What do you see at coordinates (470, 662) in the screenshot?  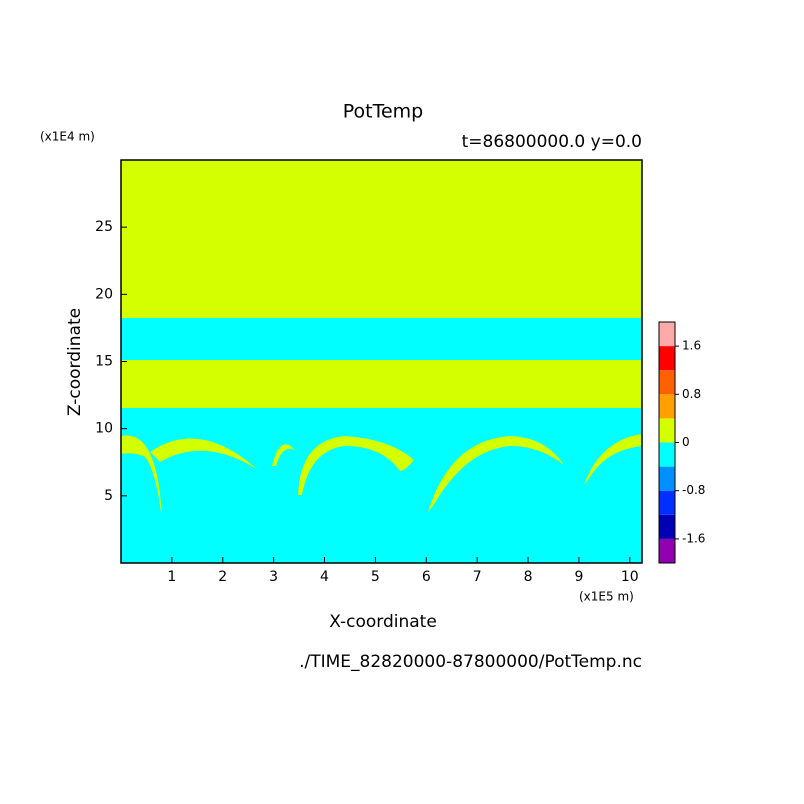 I see `footer: ./TIME_82820000-87800000/PotTemp.nc` at bounding box center [470, 662].